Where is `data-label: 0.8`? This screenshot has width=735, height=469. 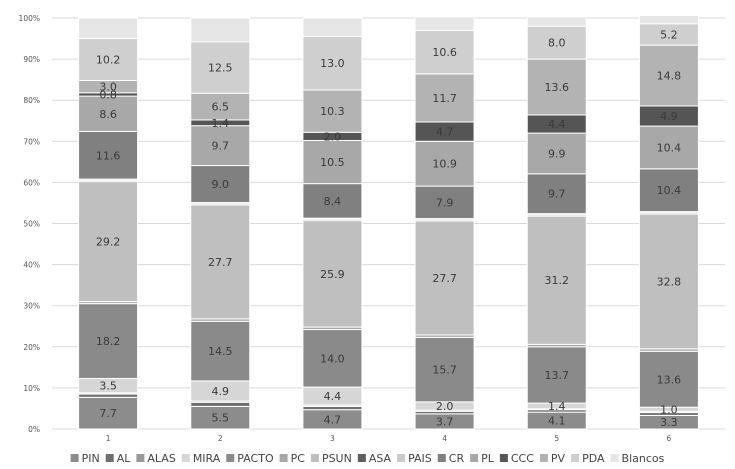
data-label: 0.8 is located at coordinates (108, 94).